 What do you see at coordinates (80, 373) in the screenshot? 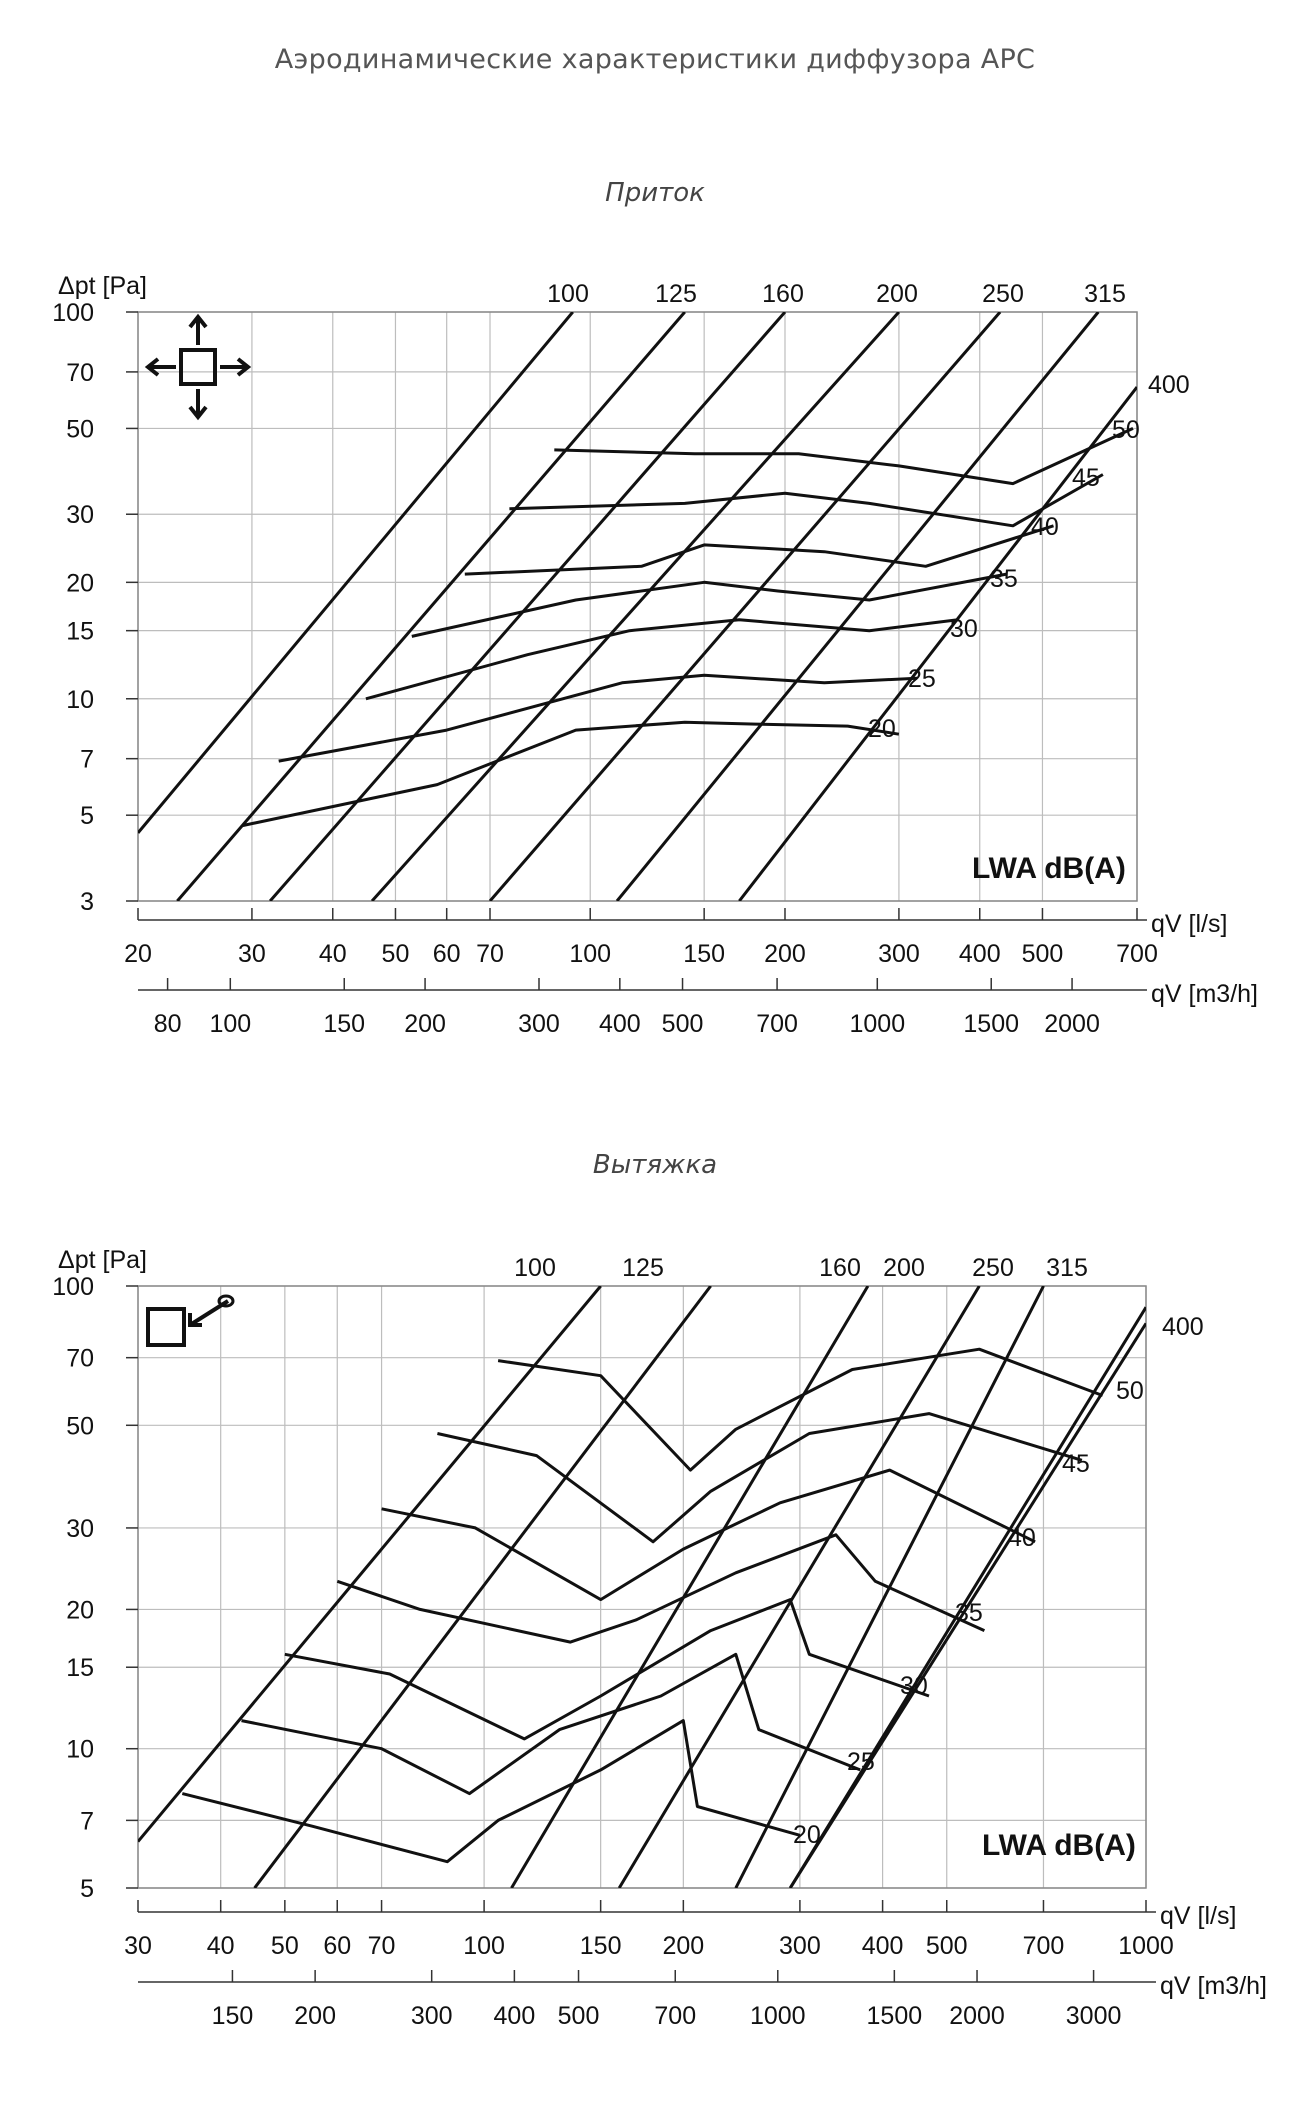
I see `y-tick-label: 70` at bounding box center [80, 373].